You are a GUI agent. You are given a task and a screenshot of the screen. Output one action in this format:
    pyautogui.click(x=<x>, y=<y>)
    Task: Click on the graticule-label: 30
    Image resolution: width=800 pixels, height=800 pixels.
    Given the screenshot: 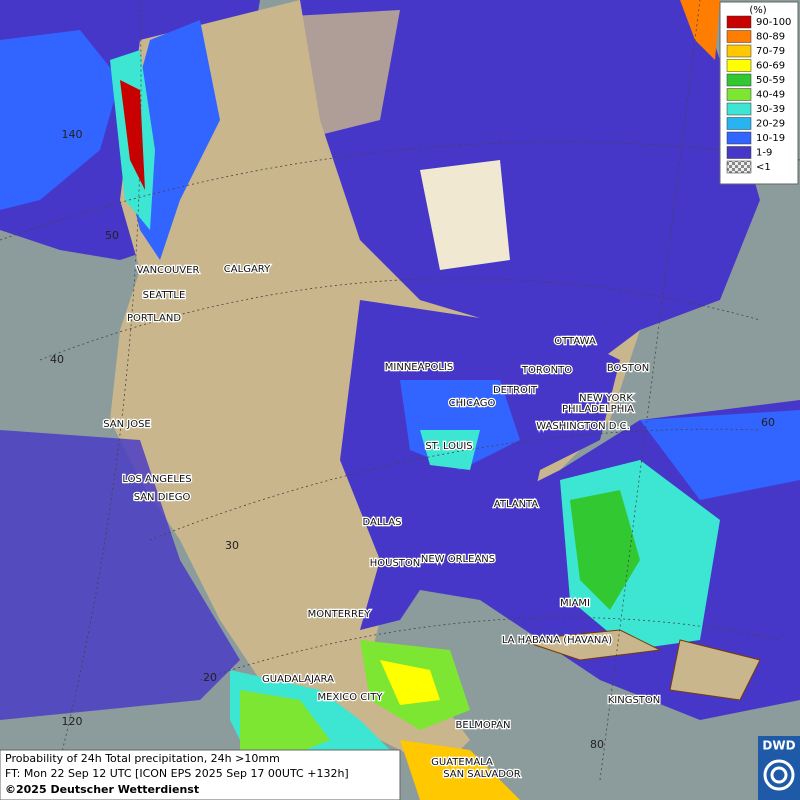 What is the action you would take?
    pyautogui.click(x=232, y=545)
    